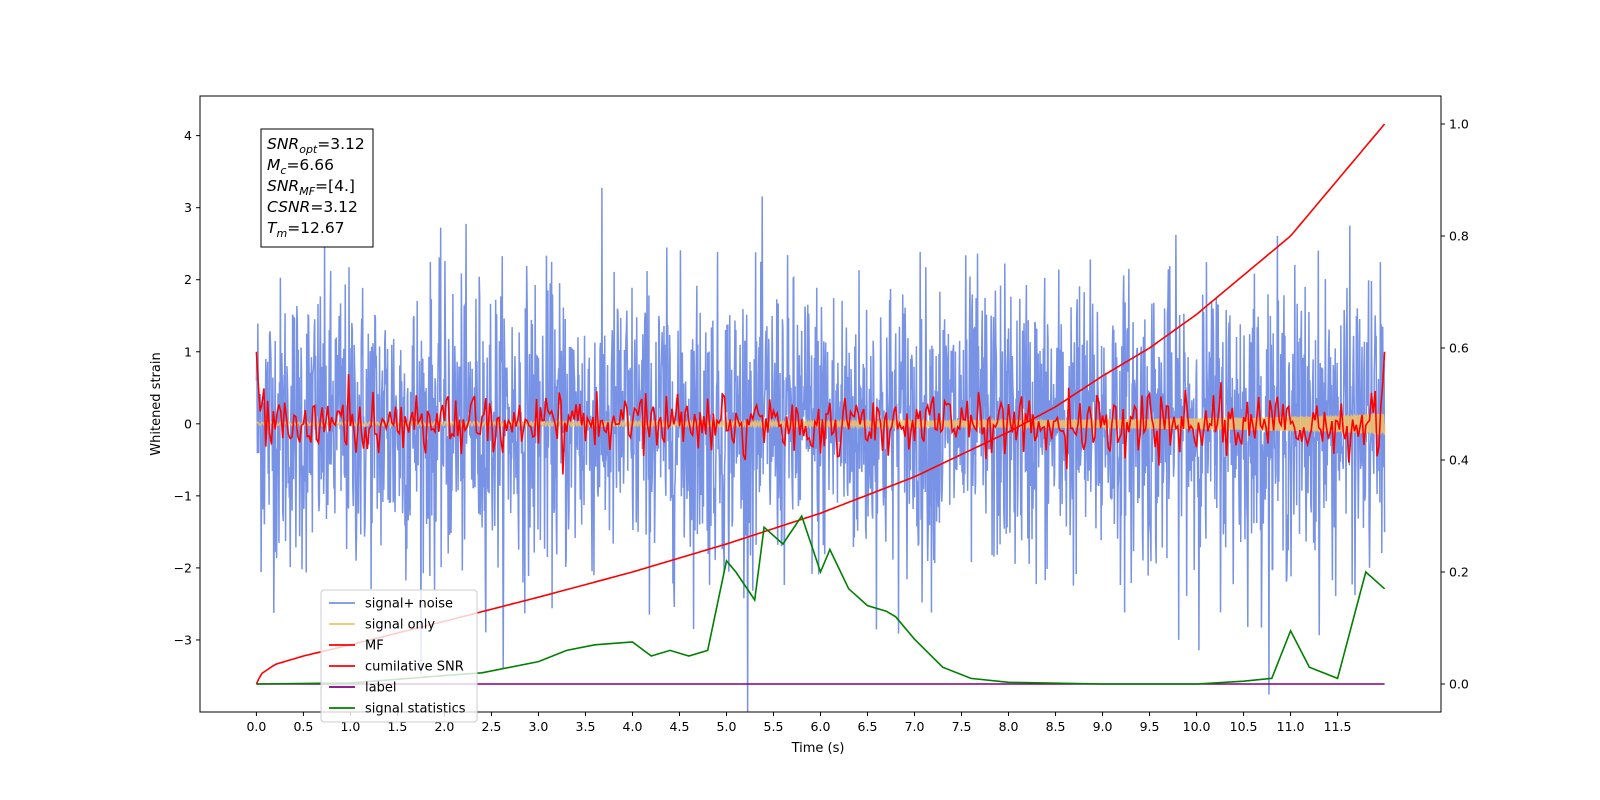 This screenshot has width=1600, height=800. Describe the element at coordinates (1244, 726) in the screenshot. I see `x-tick-label: 10.5` at that location.